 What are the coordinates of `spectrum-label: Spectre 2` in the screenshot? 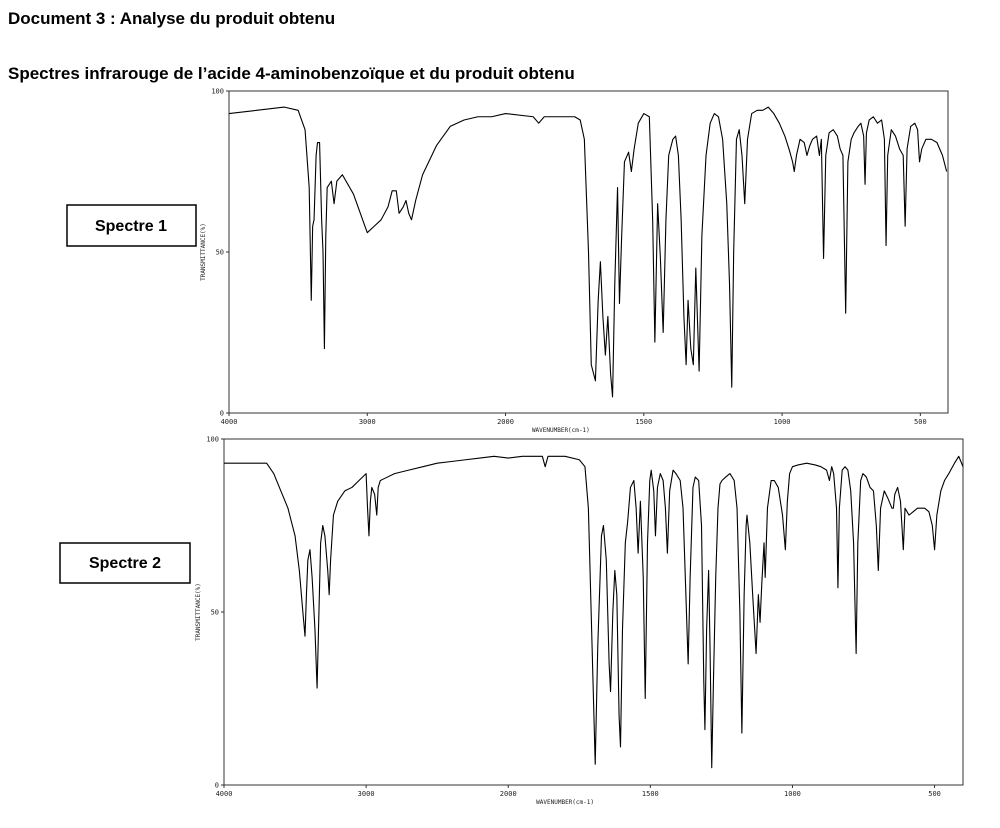 It's located at (125, 563).